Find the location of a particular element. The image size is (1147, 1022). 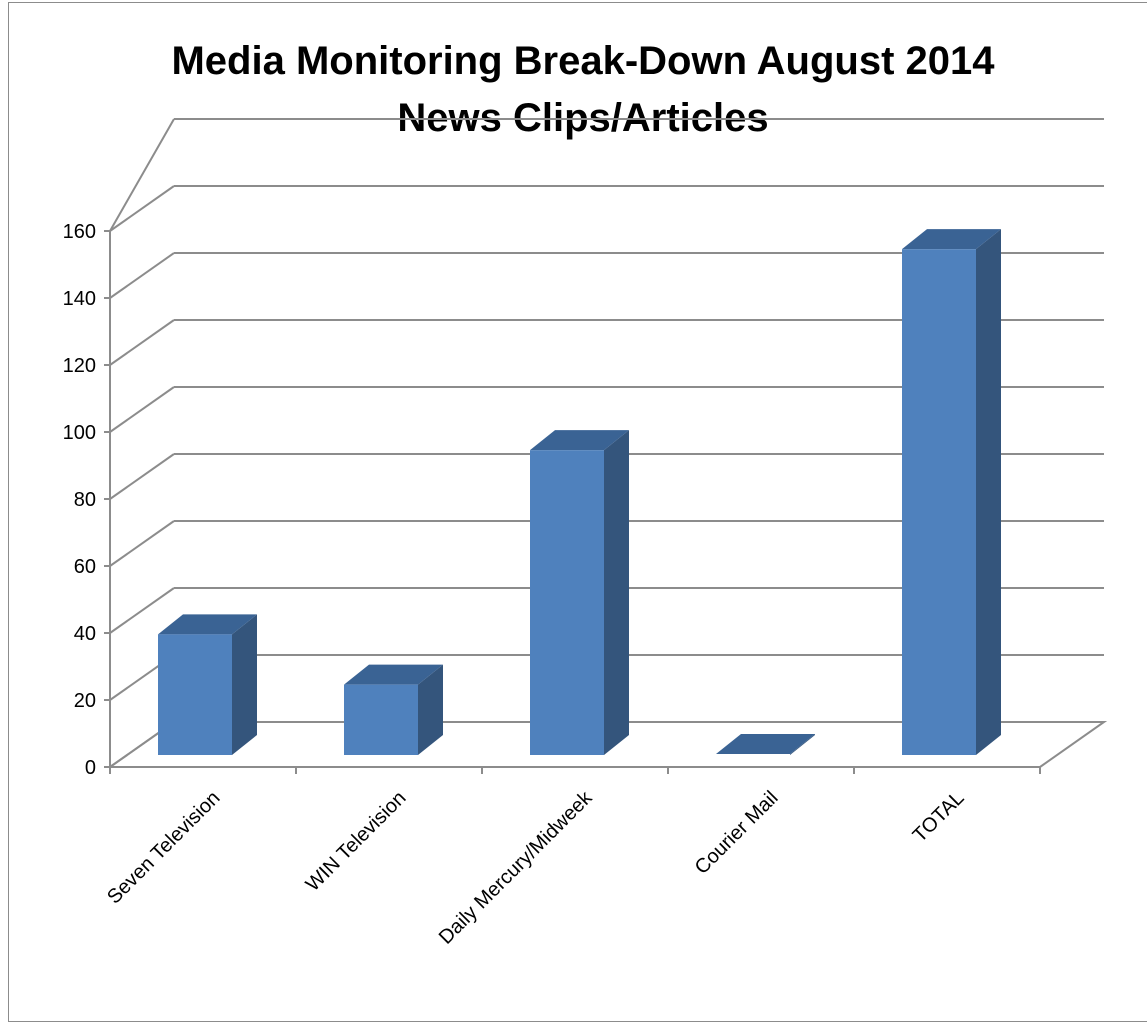

x-tick-label: Seven Television is located at coordinates (163, 847).